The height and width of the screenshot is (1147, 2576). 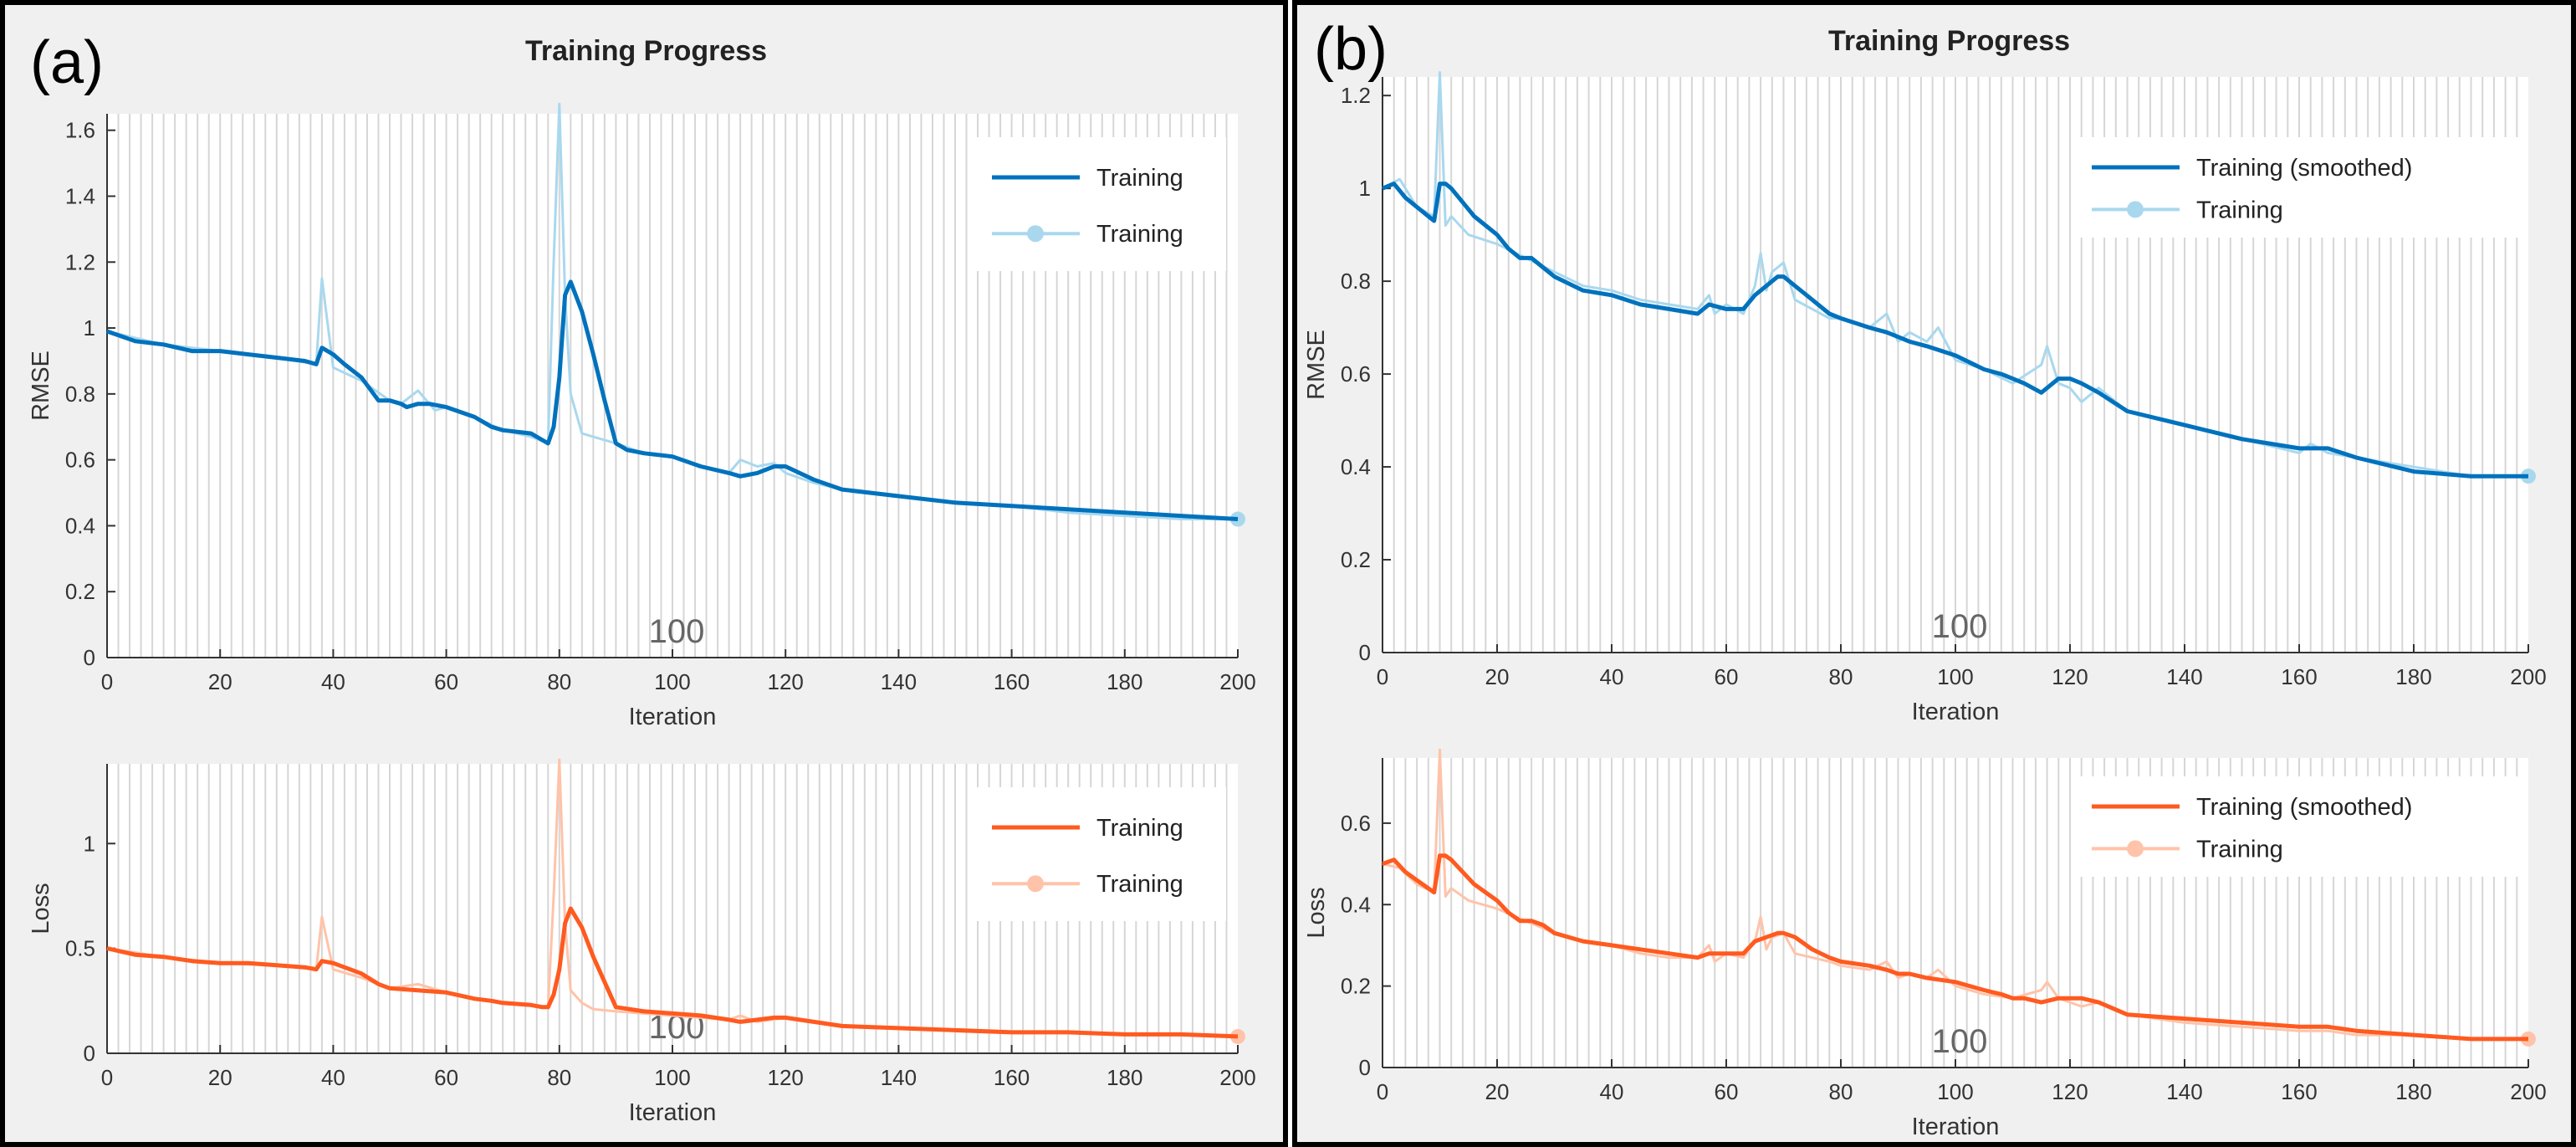 I want to click on y-tick-label: 0.5, so click(x=80, y=948).